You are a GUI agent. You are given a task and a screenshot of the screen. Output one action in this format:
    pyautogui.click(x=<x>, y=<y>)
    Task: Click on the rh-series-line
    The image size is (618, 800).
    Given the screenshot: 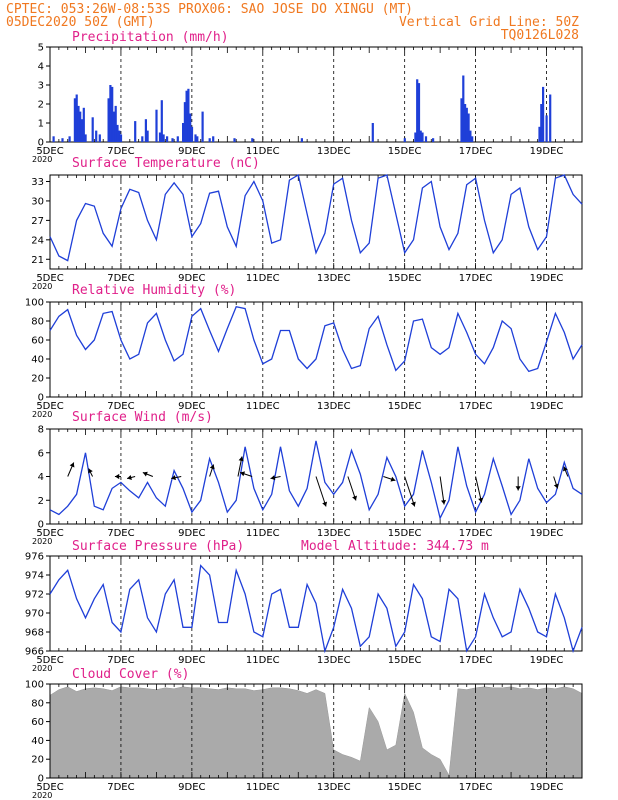 What is the action you would take?
    pyautogui.click(x=316, y=339)
    